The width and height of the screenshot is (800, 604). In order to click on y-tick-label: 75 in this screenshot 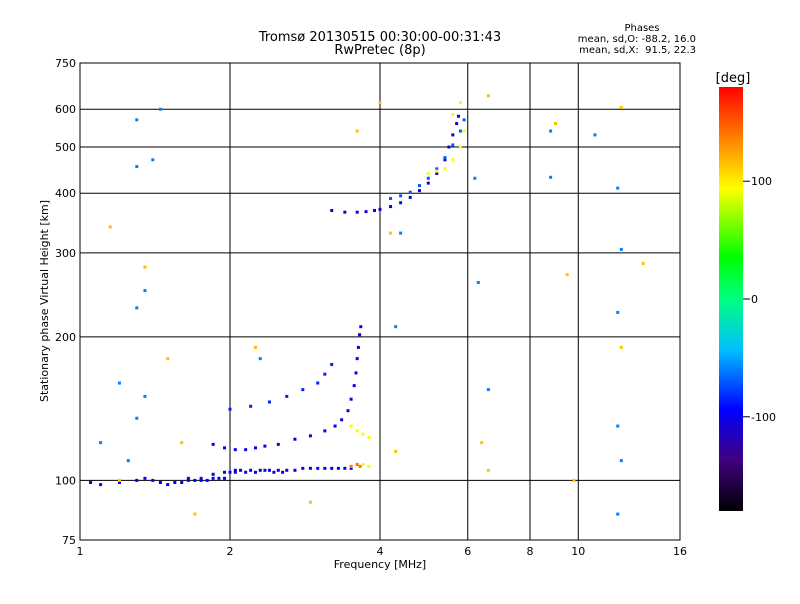, I will do `click(69, 540)`.